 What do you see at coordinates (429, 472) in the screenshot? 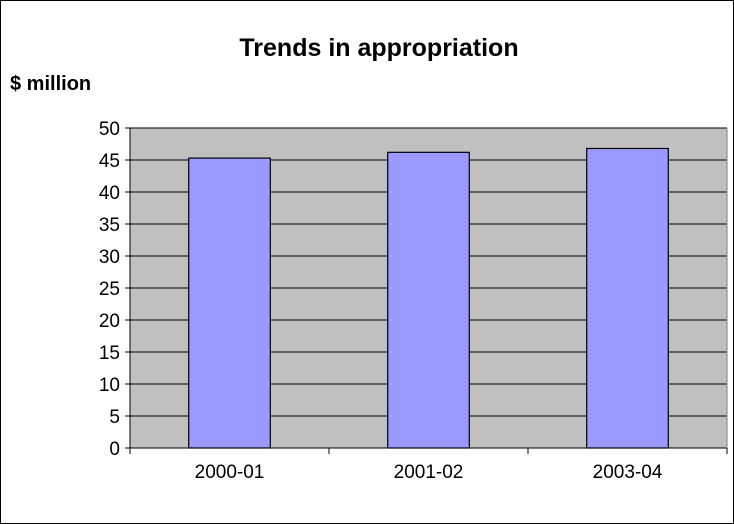
I see `x-tick-label: 2001-02` at bounding box center [429, 472].